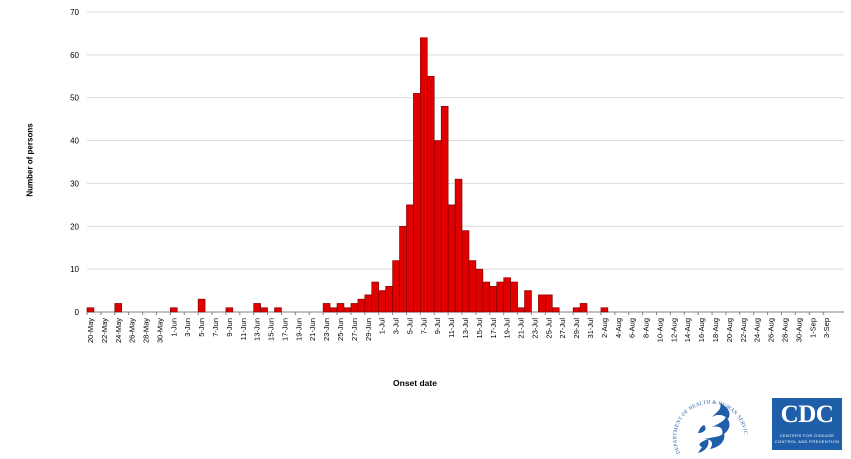 Image resolution: width=851 pixels, height=459 pixels. I want to click on x-tick-label: 26-May, so click(132, 330).